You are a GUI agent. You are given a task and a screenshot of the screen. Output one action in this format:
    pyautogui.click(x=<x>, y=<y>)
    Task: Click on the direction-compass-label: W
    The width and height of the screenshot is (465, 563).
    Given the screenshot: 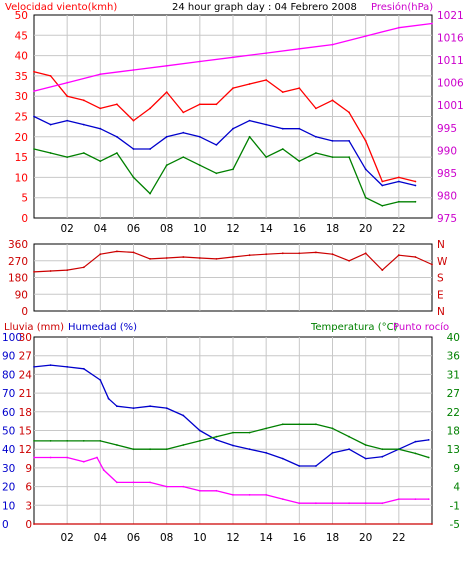 What is the action you would take?
    pyautogui.click(x=442, y=262)
    